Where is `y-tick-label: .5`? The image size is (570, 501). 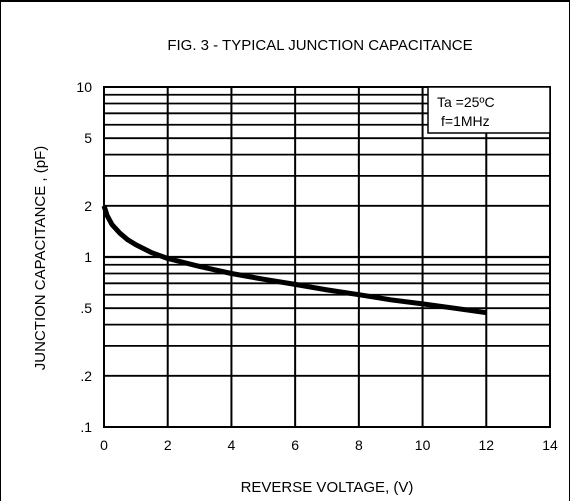
y-tick-label: .5 is located at coordinates (86, 308).